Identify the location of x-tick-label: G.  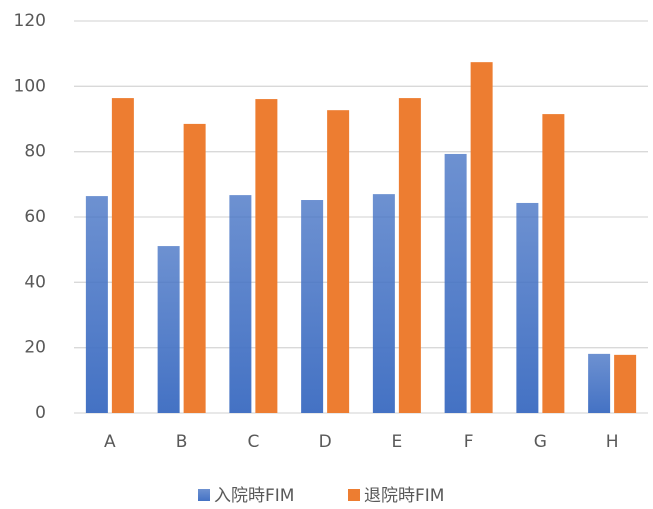
(540, 442).